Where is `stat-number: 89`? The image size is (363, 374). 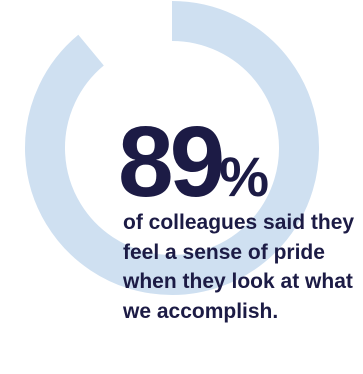
stat-number: 89 is located at coordinates (171, 162).